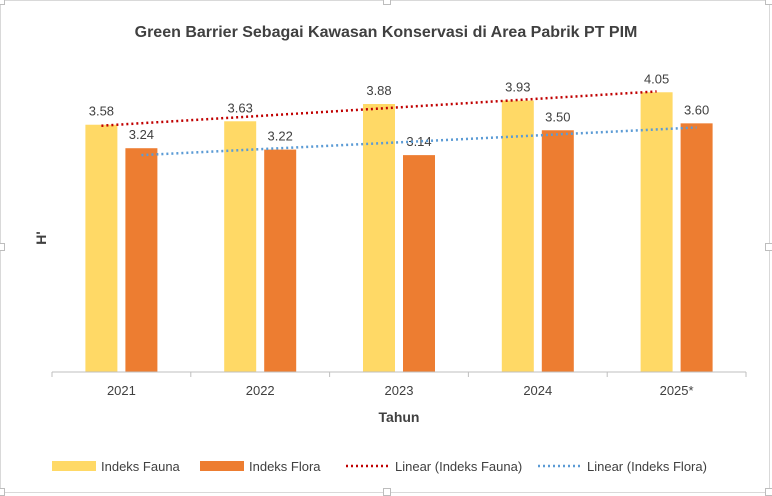 The image size is (772, 496). What do you see at coordinates (557, 251) in the screenshot?
I see `bar-indeks-flora-2024` at bounding box center [557, 251].